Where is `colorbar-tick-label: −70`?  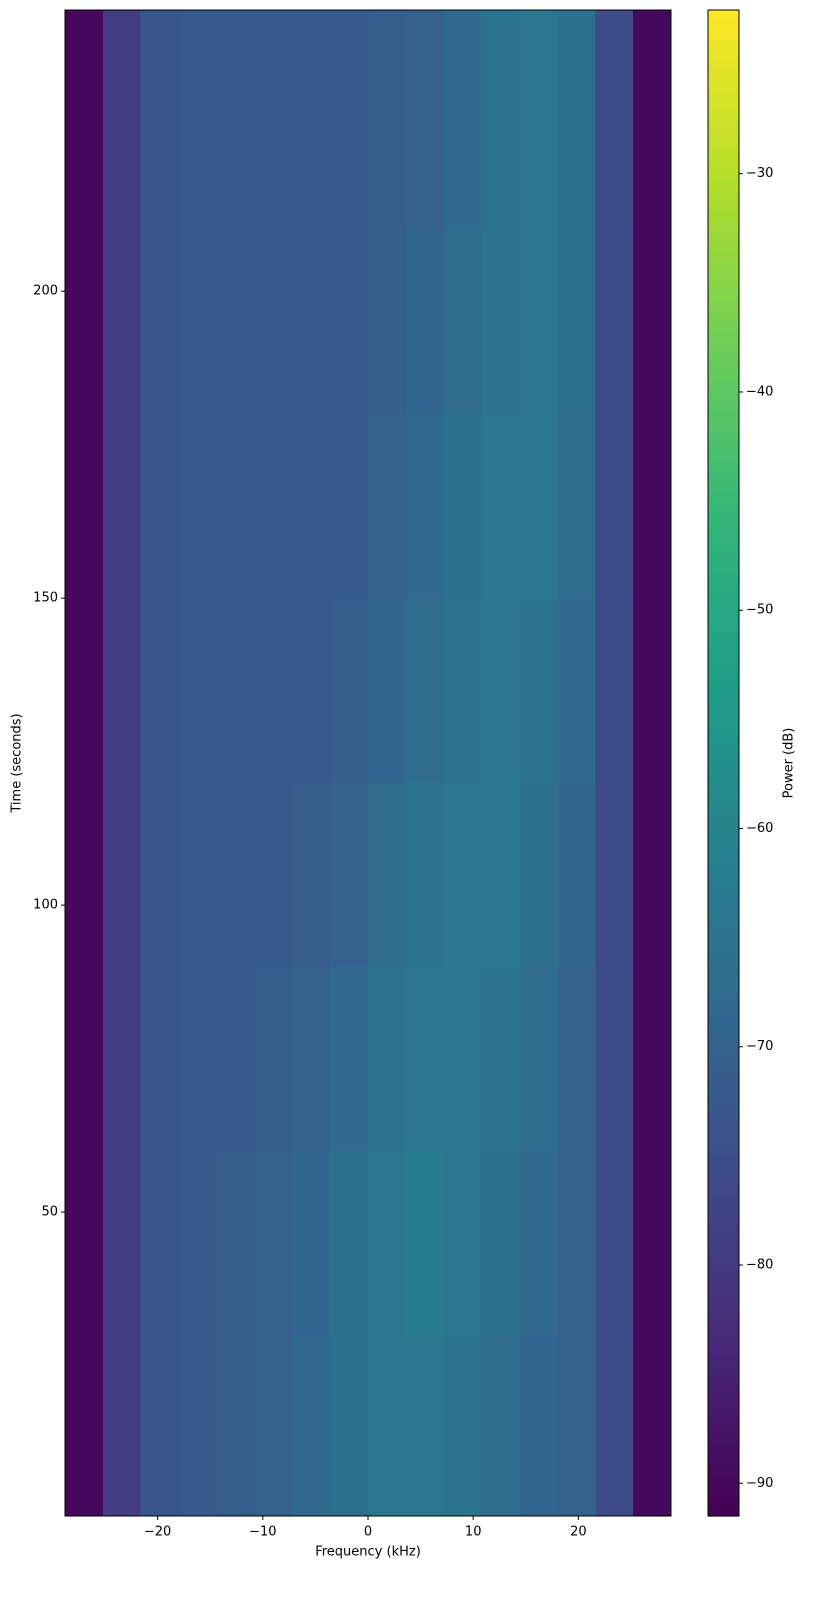
colorbar-tick-label: −70 is located at coordinates (759, 1046).